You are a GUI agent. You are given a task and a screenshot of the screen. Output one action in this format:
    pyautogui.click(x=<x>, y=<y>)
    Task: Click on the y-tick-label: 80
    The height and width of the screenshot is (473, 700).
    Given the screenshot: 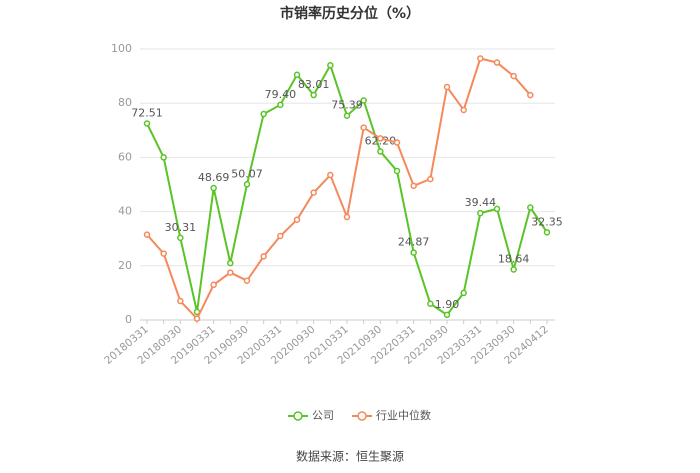 What is the action you would take?
    pyautogui.click(x=125, y=102)
    